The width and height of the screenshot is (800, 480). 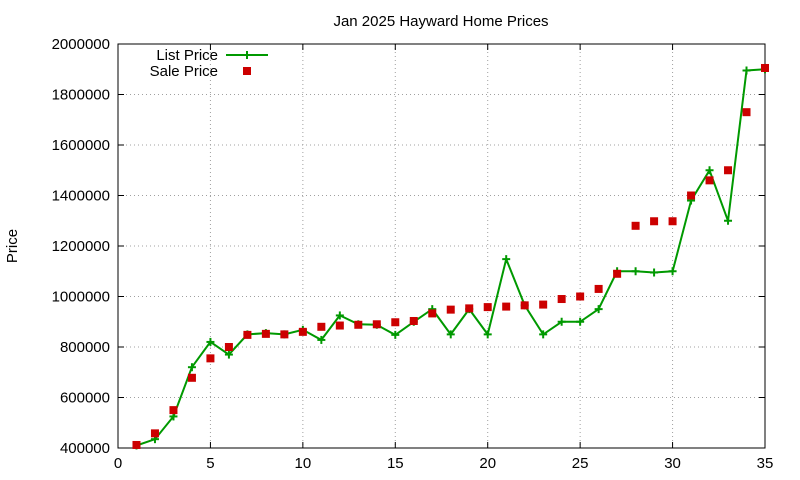 I want to click on y-tick-label: 600000, so click(x=85, y=398).